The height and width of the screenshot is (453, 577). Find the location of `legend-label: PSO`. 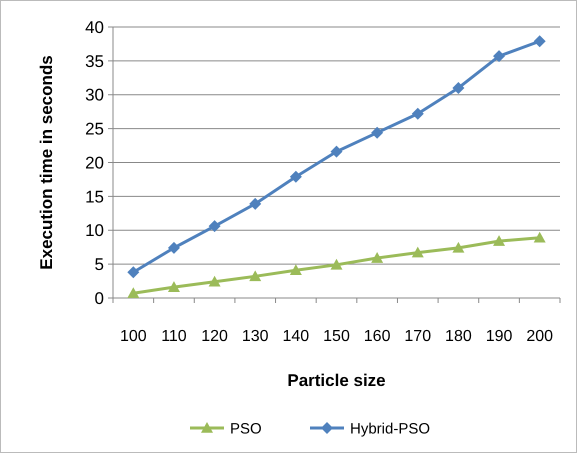

legend-label: PSO is located at coordinates (246, 429).